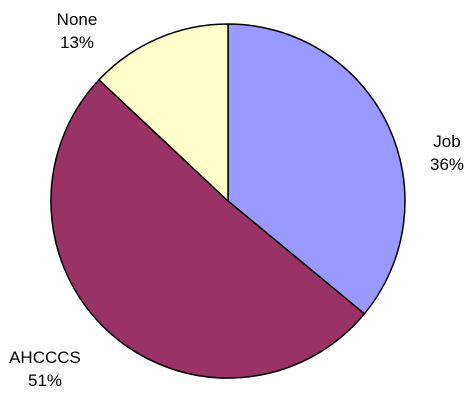 This screenshot has width=471, height=401. Describe the element at coordinates (45, 357) in the screenshot. I see `slice-label-ahcccs: AHCCCS` at that location.